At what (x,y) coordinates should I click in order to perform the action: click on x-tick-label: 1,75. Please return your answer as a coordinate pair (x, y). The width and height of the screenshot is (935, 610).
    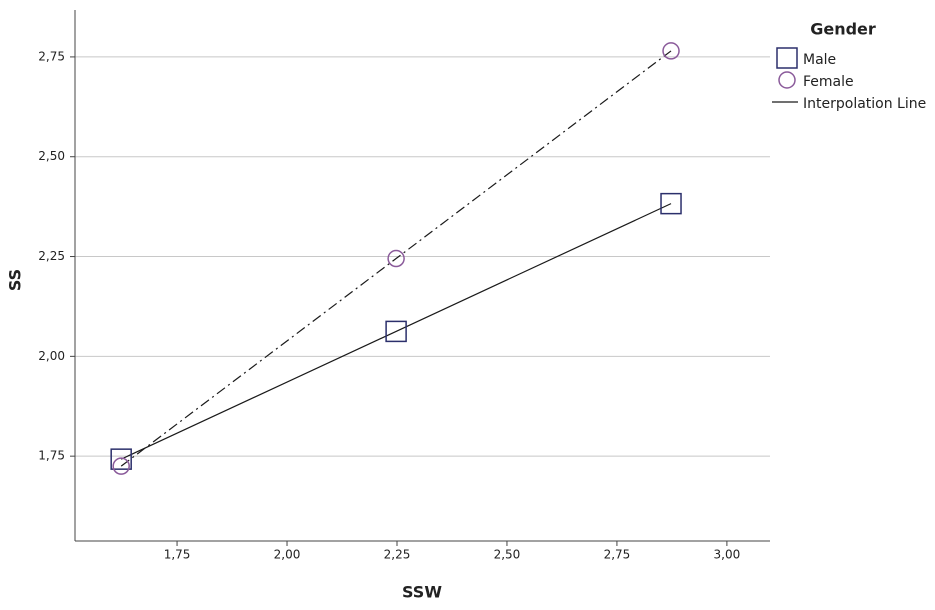
    Looking at the image, I should click on (177, 555).